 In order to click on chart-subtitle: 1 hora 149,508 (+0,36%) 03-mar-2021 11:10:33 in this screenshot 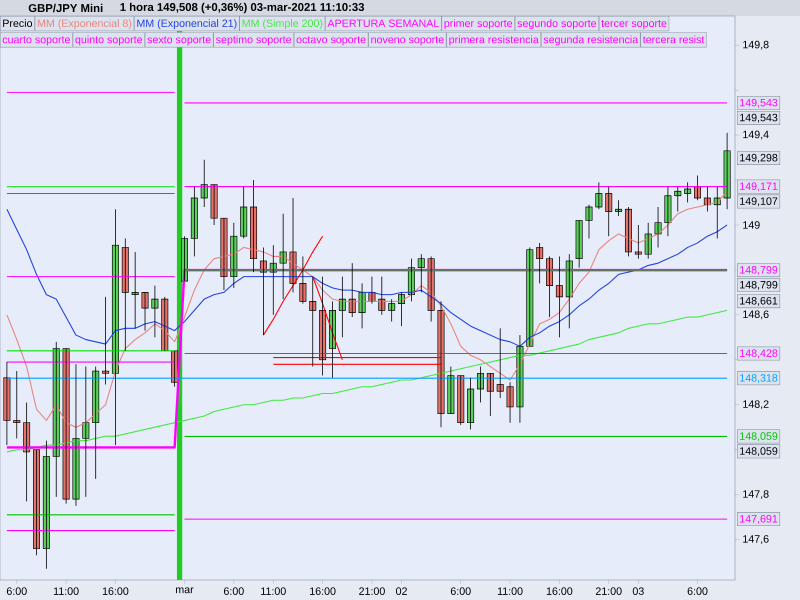, I will do `click(242, 8)`.